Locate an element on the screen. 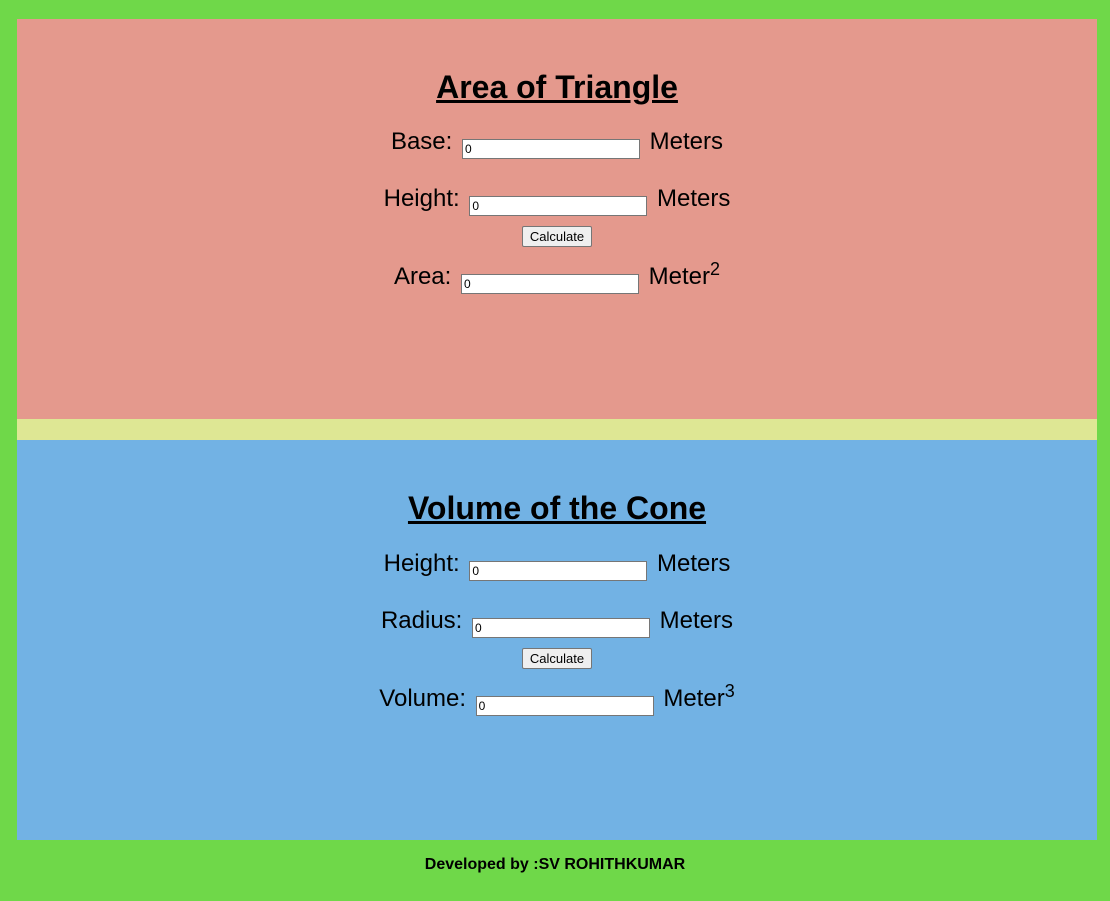 This screenshot has height=901, width=1110. cone-title: Volume of the Cone is located at coordinates (557, 508).